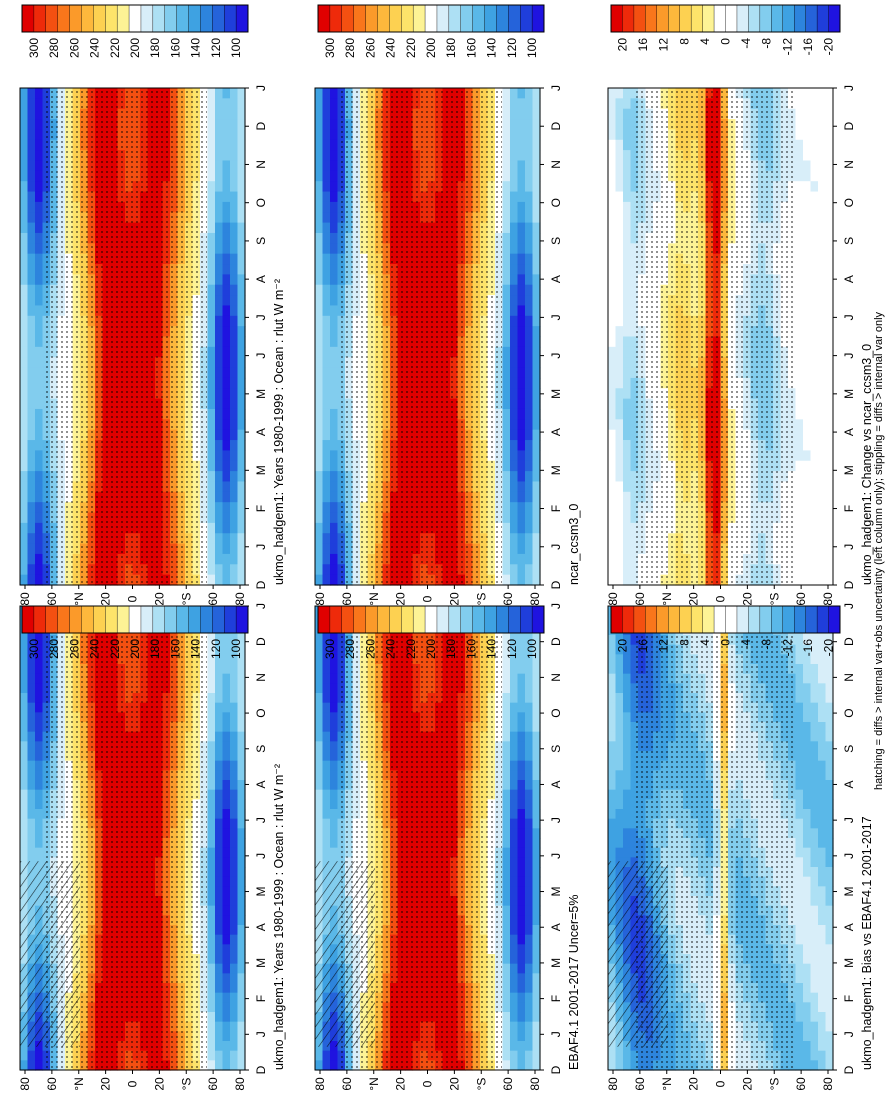  Describe the element at coordinates (74, 649) in the screenshot. I see `colorbar-label: 260` at that location.